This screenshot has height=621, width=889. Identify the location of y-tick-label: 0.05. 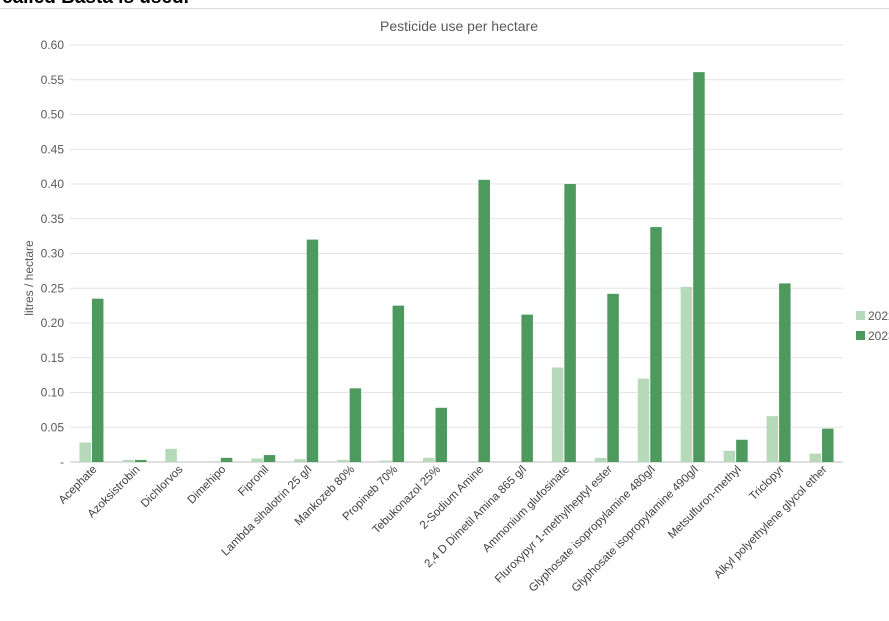
(53, 427).